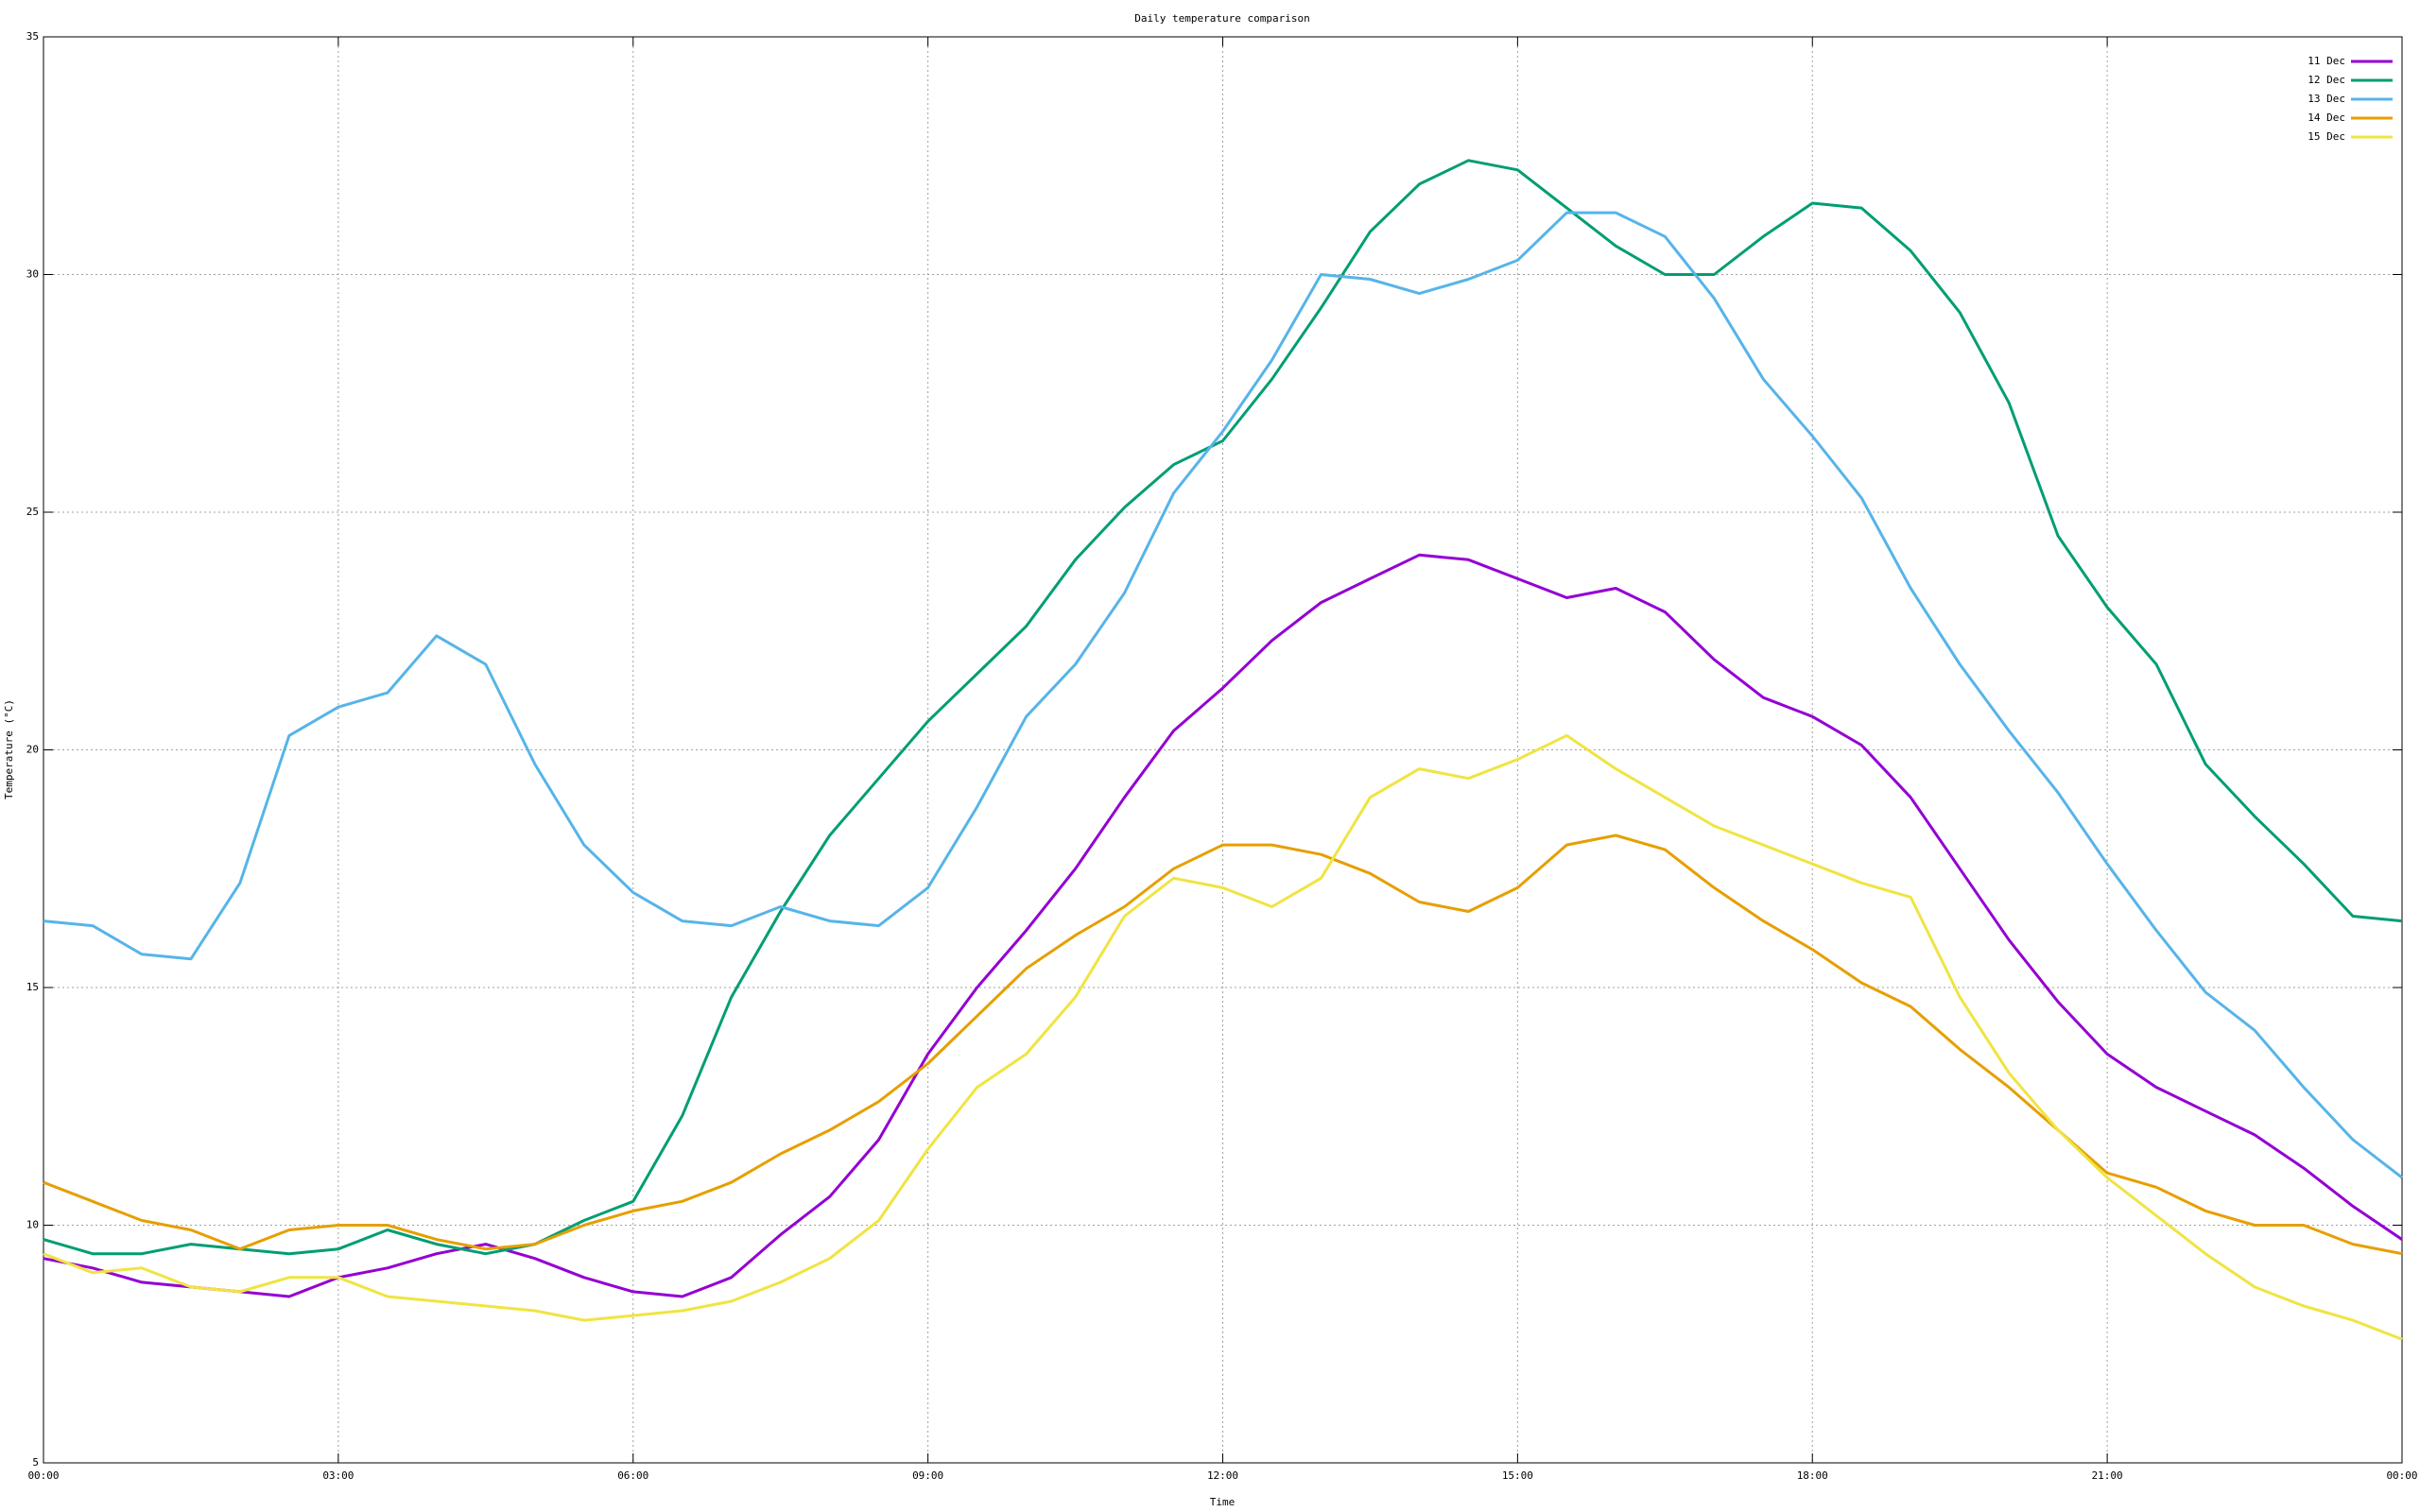 This screenshot has height=1512, width=2420. What do you see at coordinates (2326, 99) in the screenshot?
I see `legend-label: 13 Dec` at bounding box center [2326, 99].